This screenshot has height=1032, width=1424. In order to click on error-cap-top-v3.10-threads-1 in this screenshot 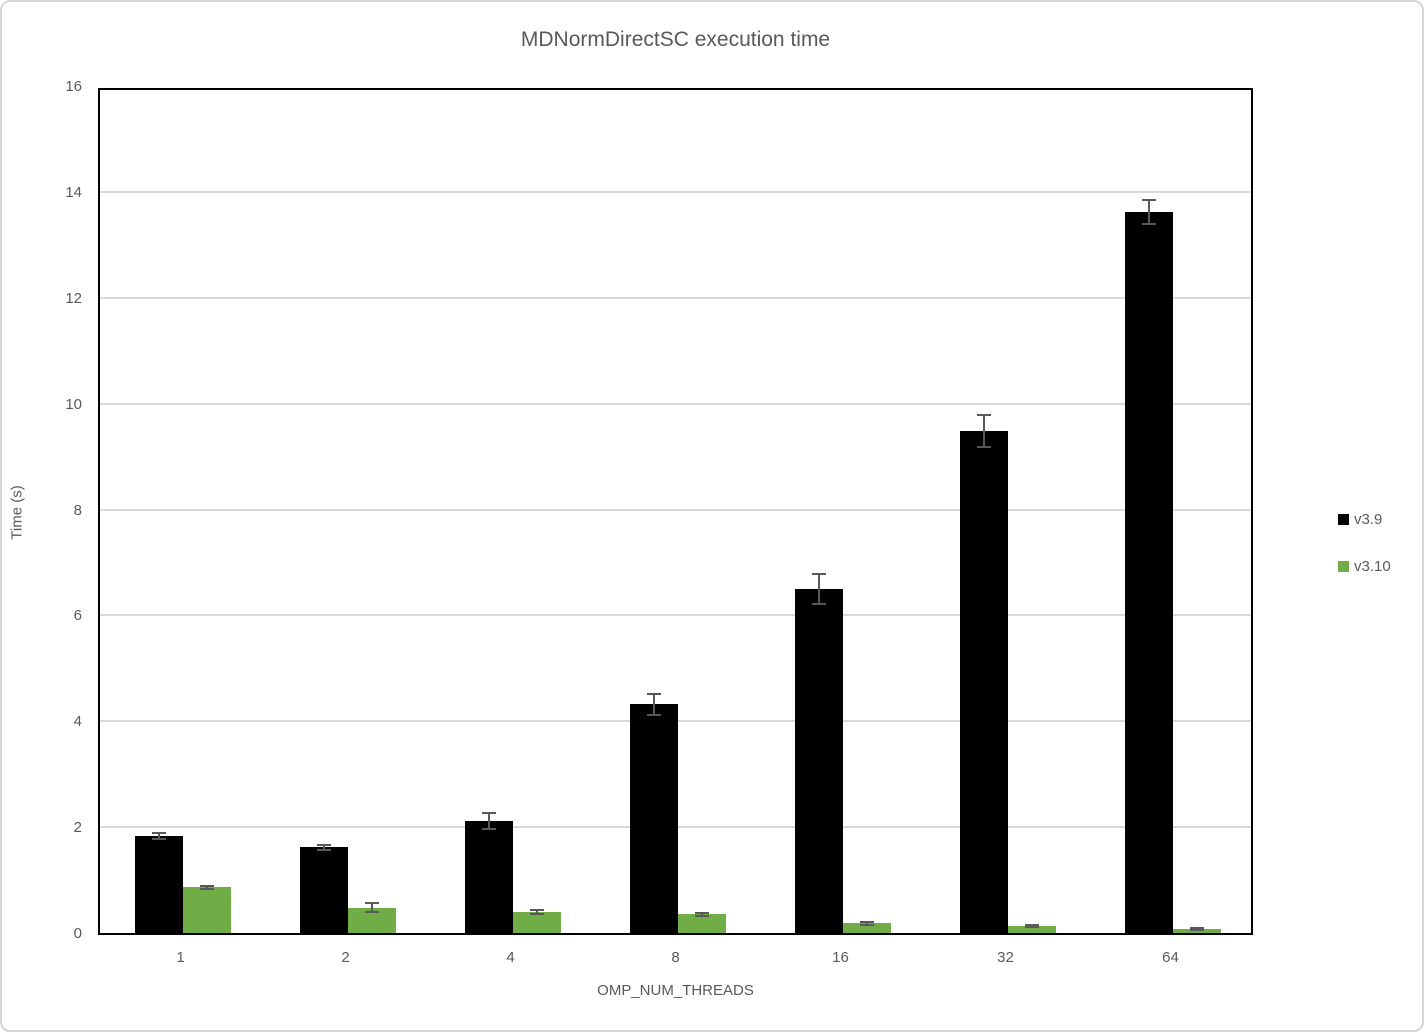, I will do `click(206, 886)`.